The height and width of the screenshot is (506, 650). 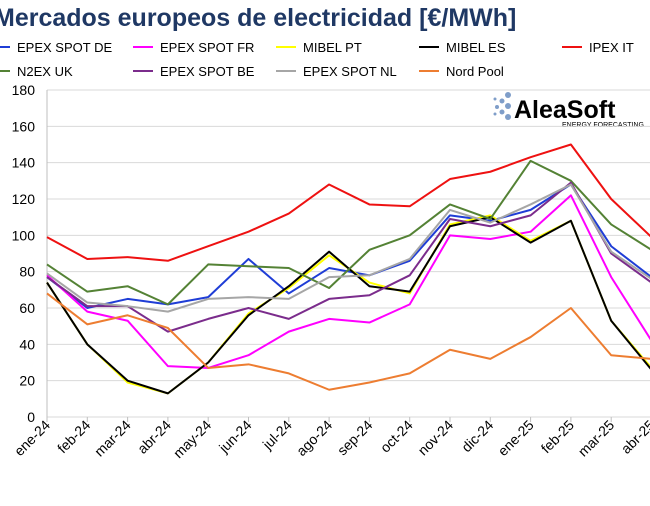 I want to click on y-tick-label: 180, so click(x=24, y=90).